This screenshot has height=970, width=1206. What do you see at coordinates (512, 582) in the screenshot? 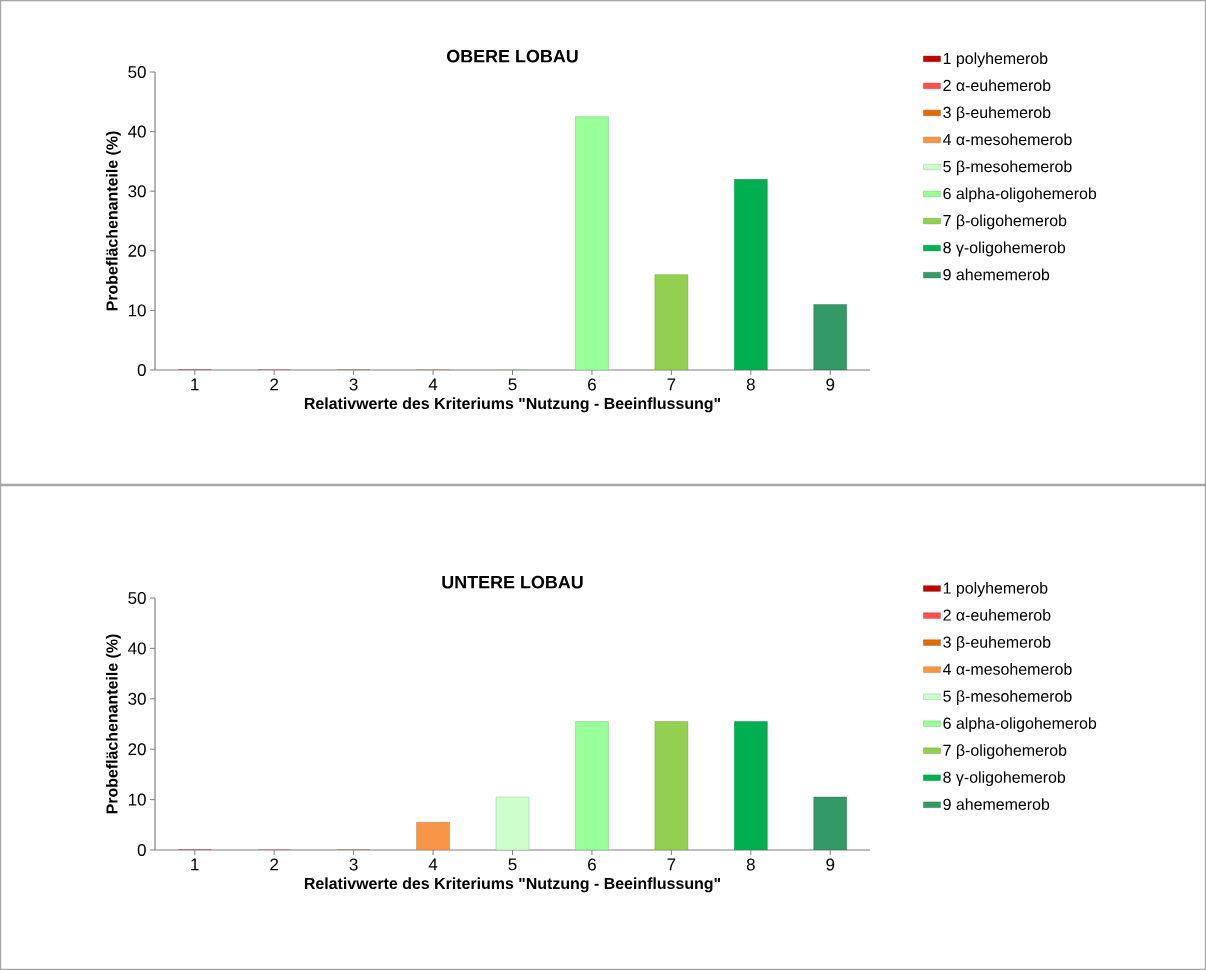
I see `chart-title: UNTERE LOBAU` at bounding box center [512, 582].